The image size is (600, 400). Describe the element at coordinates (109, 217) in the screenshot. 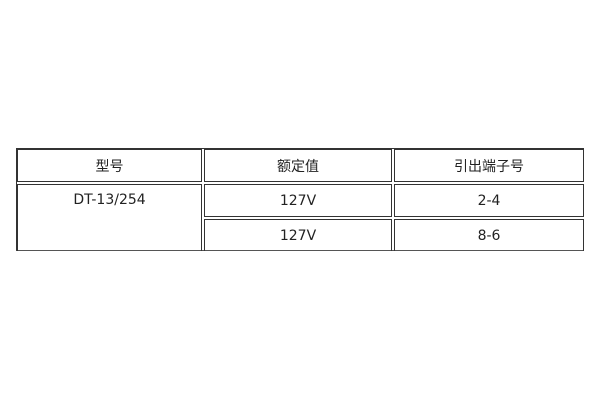

I see `cell-model: DT-13/254` at that location.